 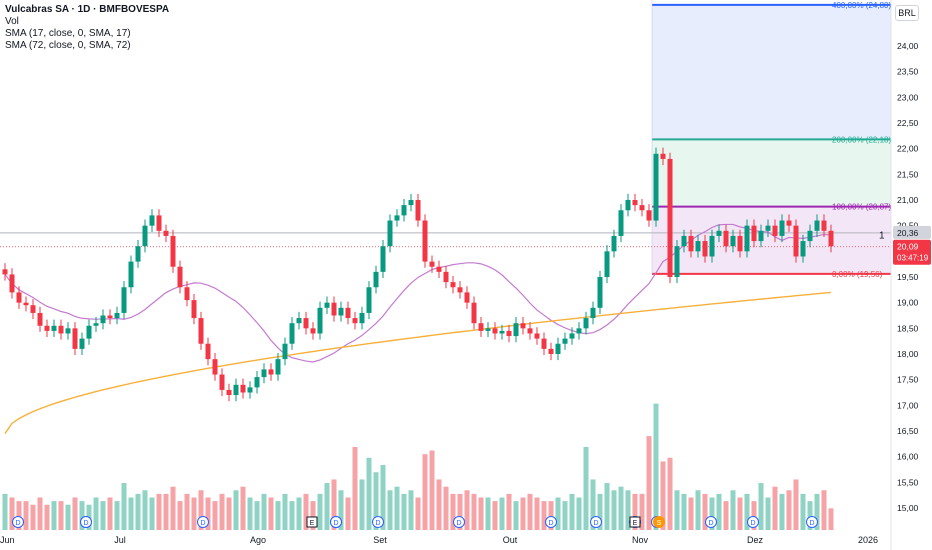 What do you see at coordinates (635, 522) in the screenshot?
I see `event-marker-e: E` at bounding box center [635, 522].